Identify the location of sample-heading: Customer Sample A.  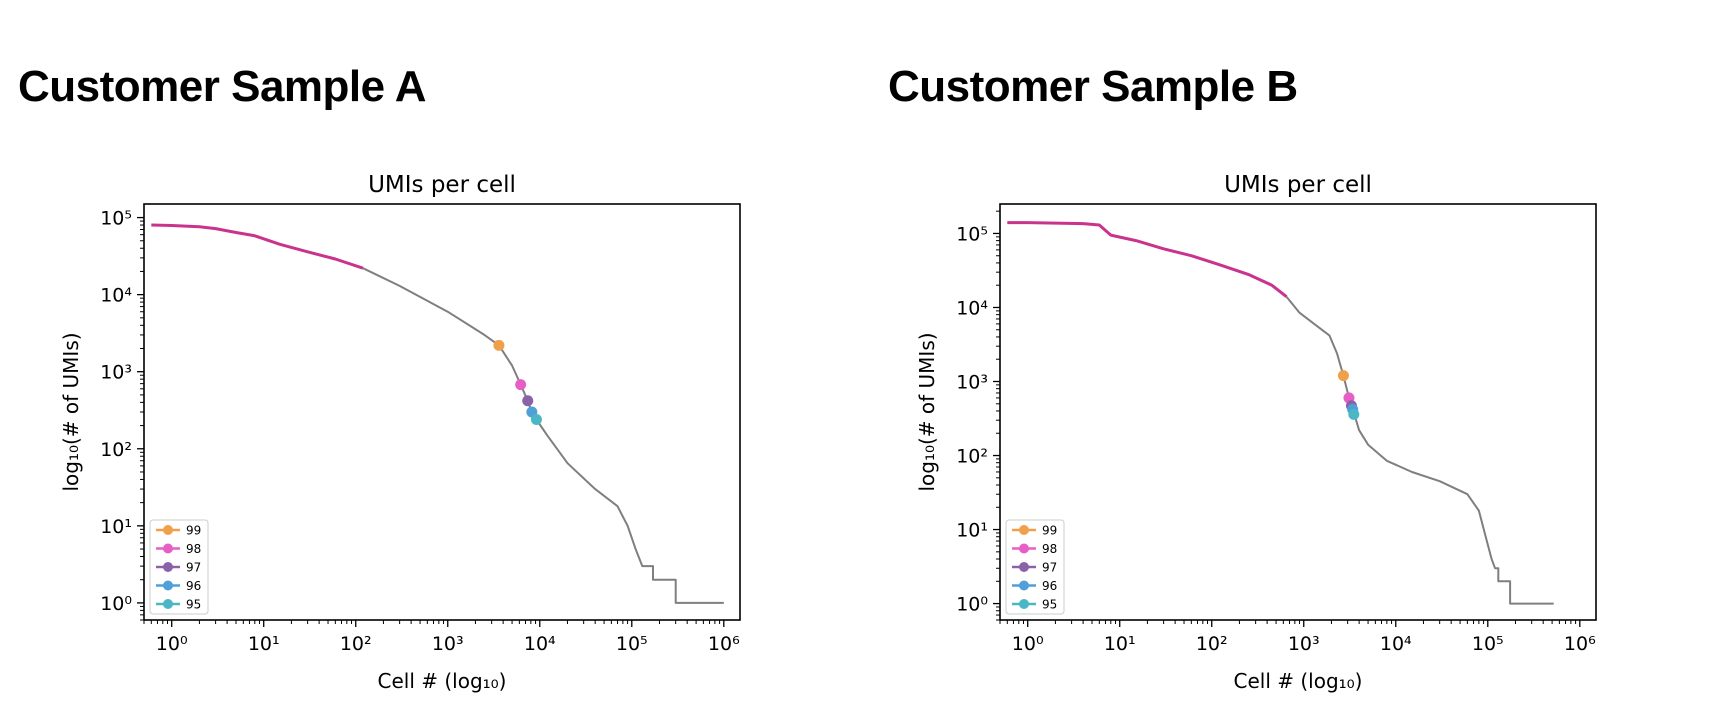
(222, 86).